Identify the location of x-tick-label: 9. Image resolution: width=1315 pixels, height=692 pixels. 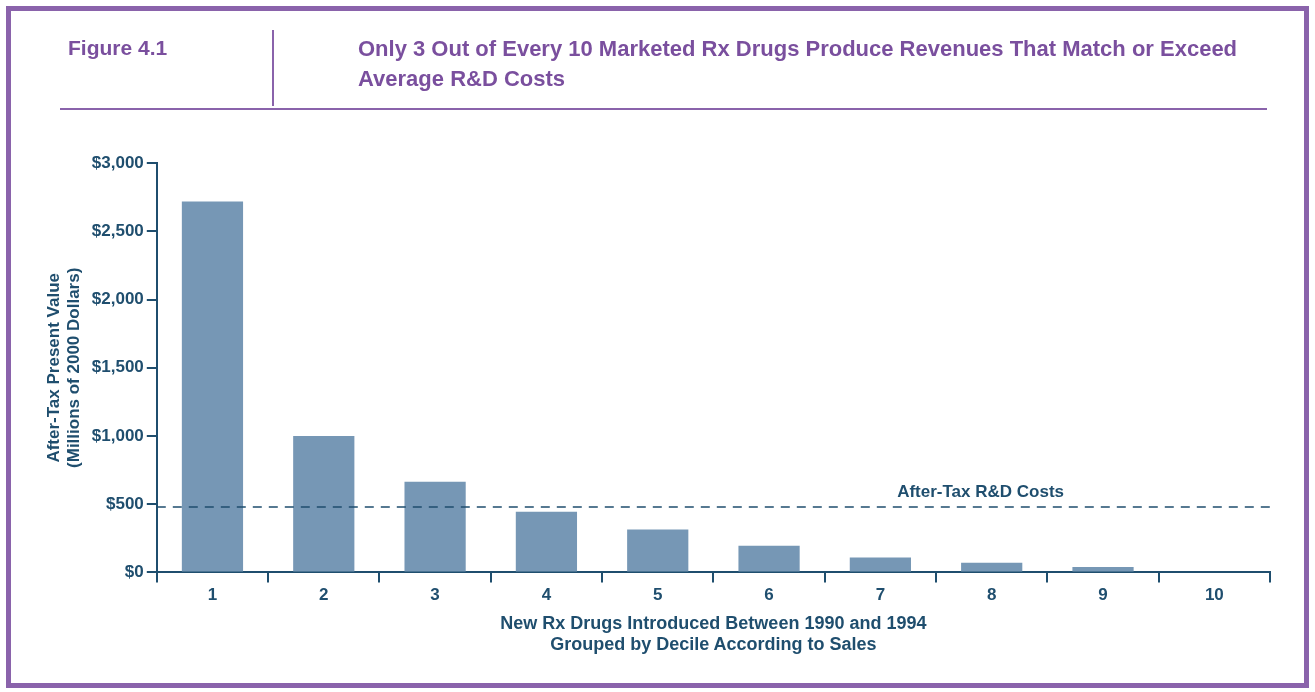
(1103, 595).